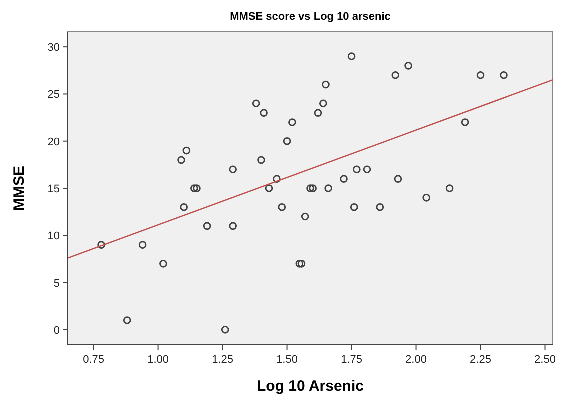  What do you see at coordinates (351, 360) in the screenshot?
I see `x-tick-label: 1.75` at bounding box center [351, 360].